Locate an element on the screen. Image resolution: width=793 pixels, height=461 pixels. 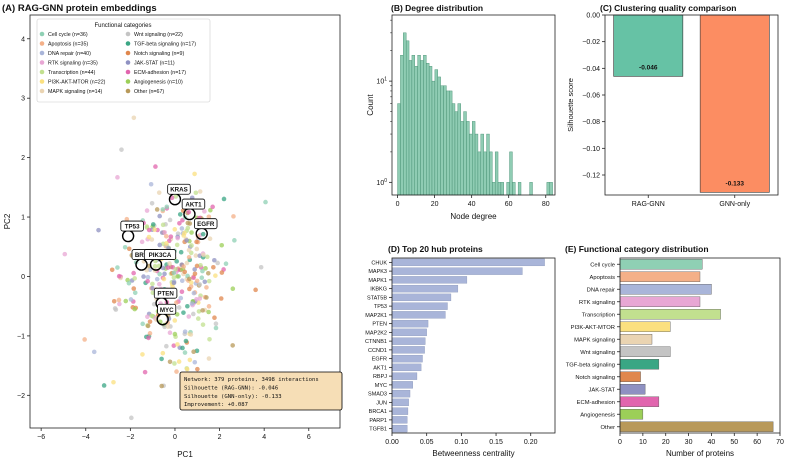
panel-b-ylabel: Count is located at coordinates (370, 105).